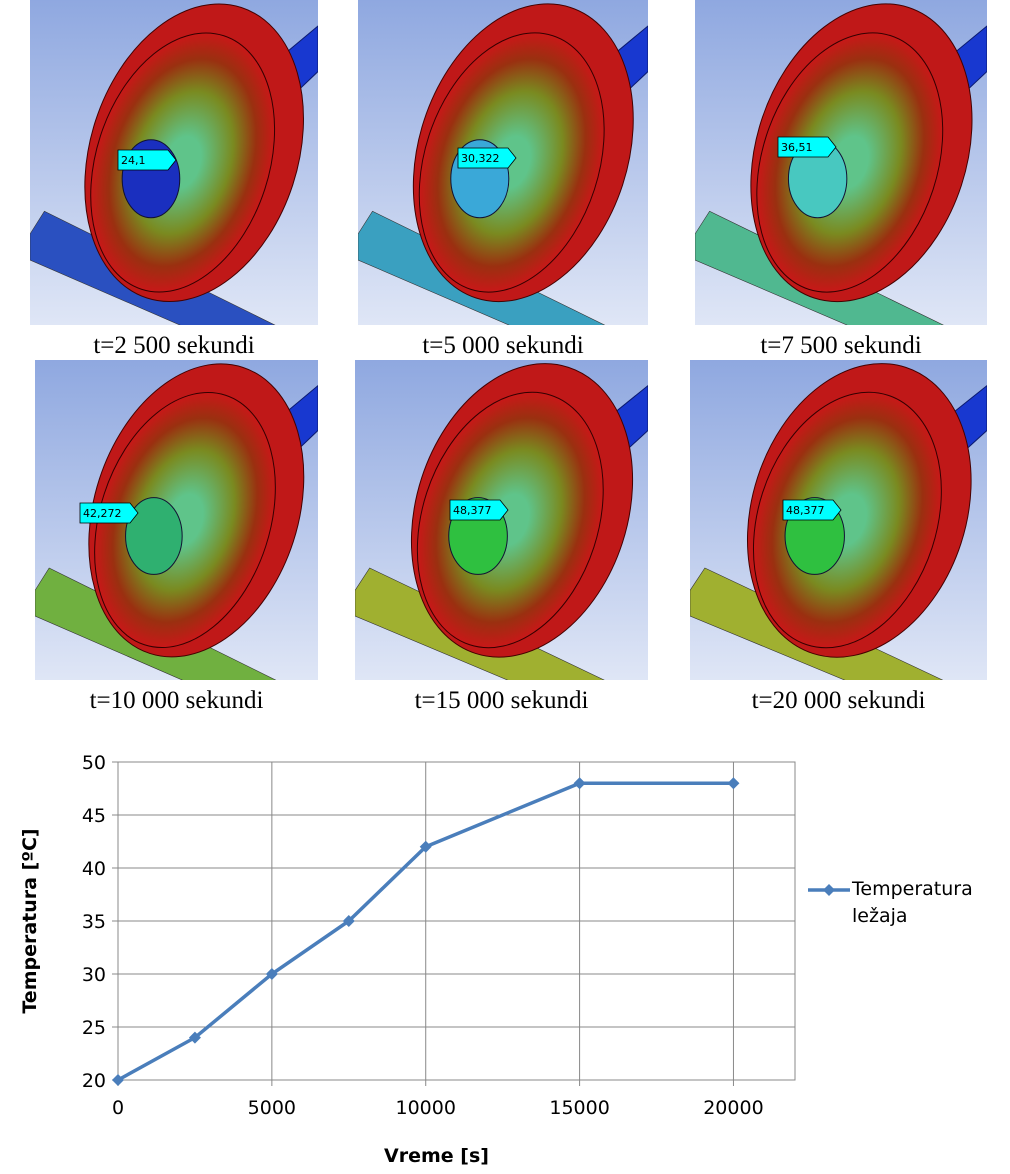 The width and height of the screenshot is (1010, 1174). I want to click on y-tick-label: 20, so click(94, 1081).